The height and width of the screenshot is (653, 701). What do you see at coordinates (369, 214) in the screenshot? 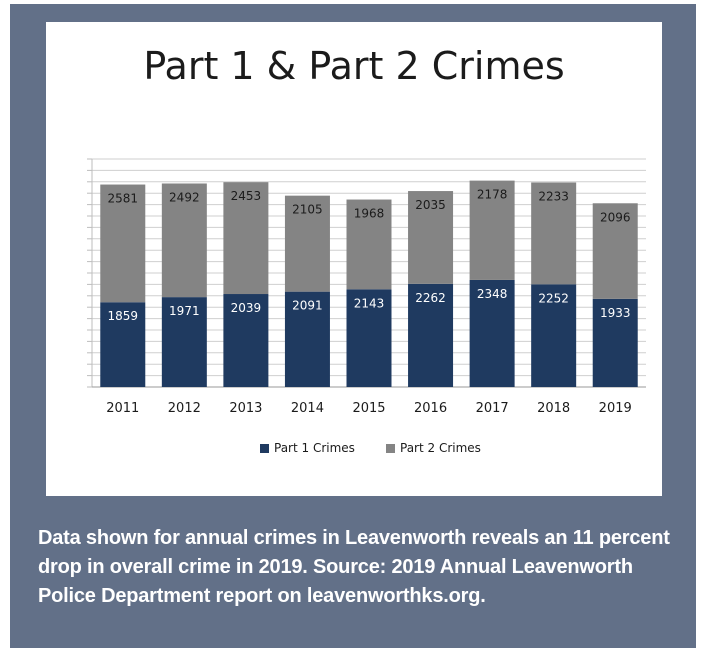
I see `data-label-part2: 1968` at bounding box center [369, 214].